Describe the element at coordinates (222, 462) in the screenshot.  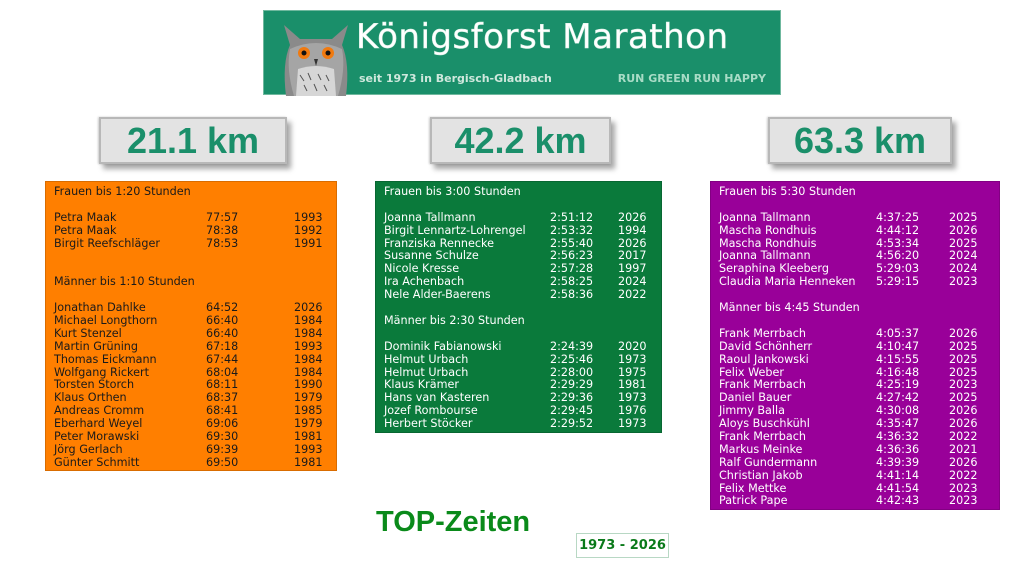
I see `finish-time: 69:50` at that location.